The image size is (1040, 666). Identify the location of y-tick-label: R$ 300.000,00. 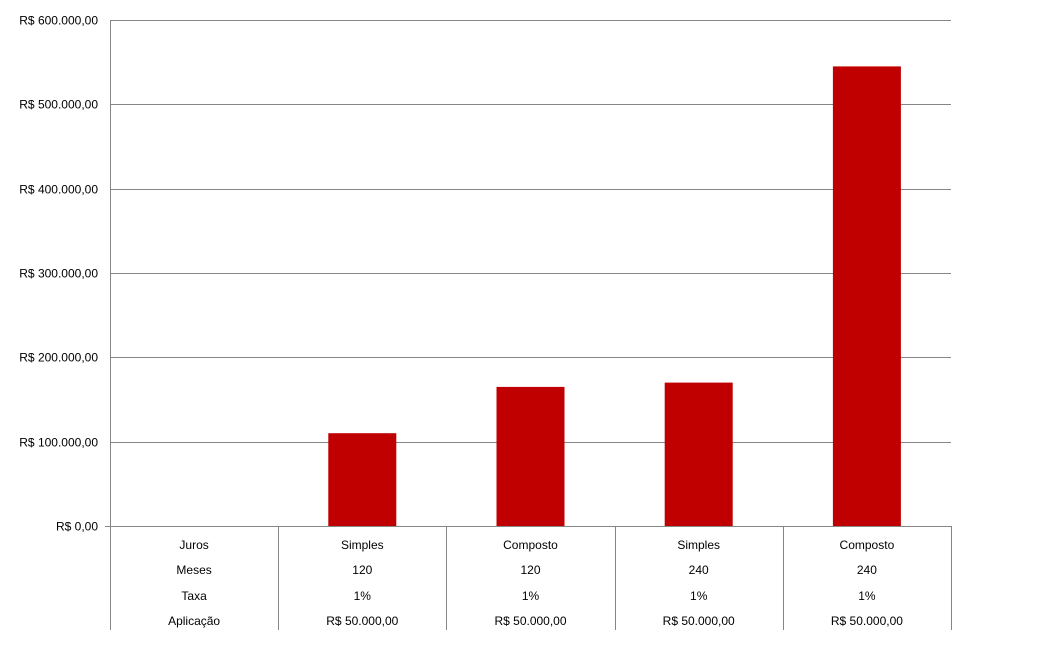
(58, 274).